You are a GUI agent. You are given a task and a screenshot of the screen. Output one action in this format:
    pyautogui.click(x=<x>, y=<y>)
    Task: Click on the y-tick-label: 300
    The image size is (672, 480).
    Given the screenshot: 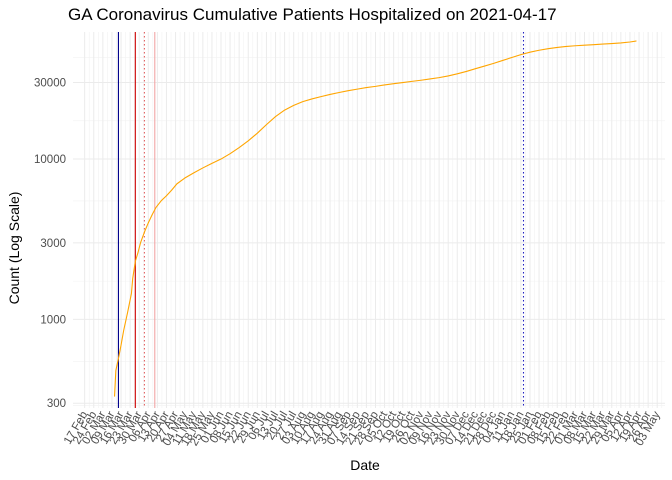 What is the action you would take?
    pyautogui.click(x=56, y=404)
    